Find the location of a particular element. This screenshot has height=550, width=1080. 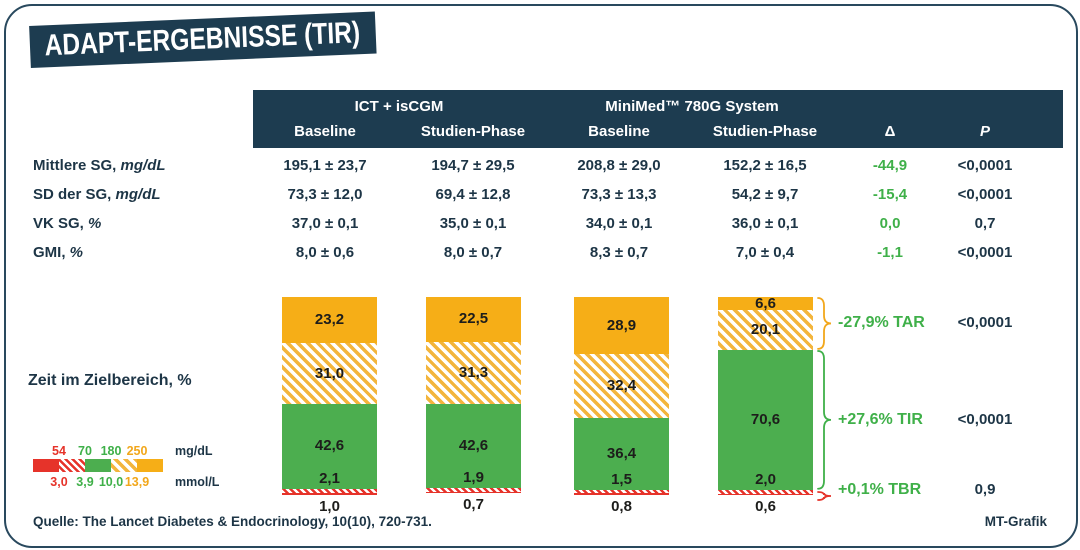

bar-value-label: 20,1 is located at coordinates (765, 329).